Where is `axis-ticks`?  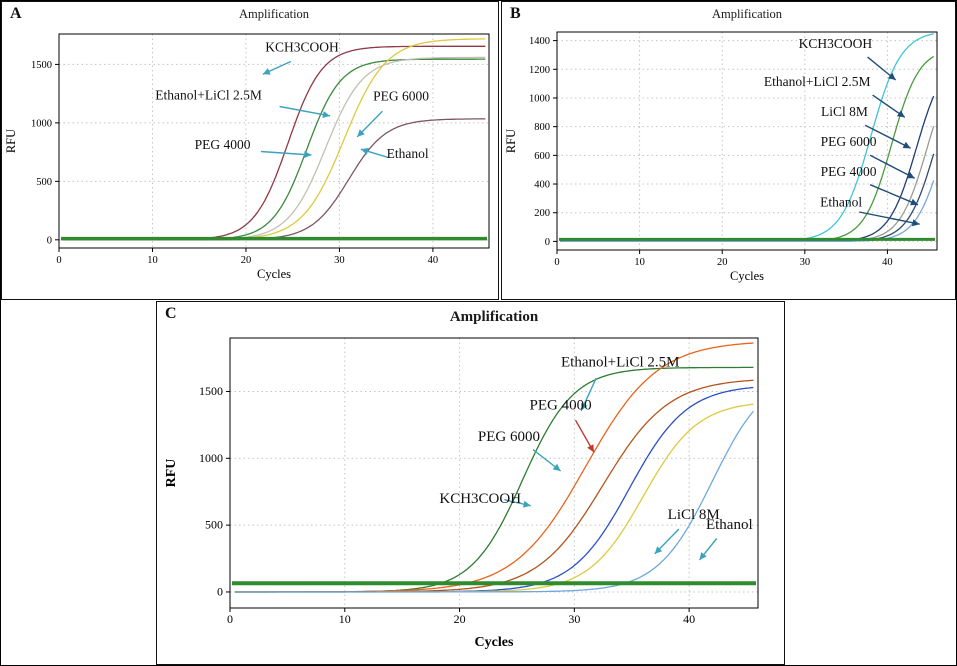 axis-ticks is located at coordinates (244, 157).